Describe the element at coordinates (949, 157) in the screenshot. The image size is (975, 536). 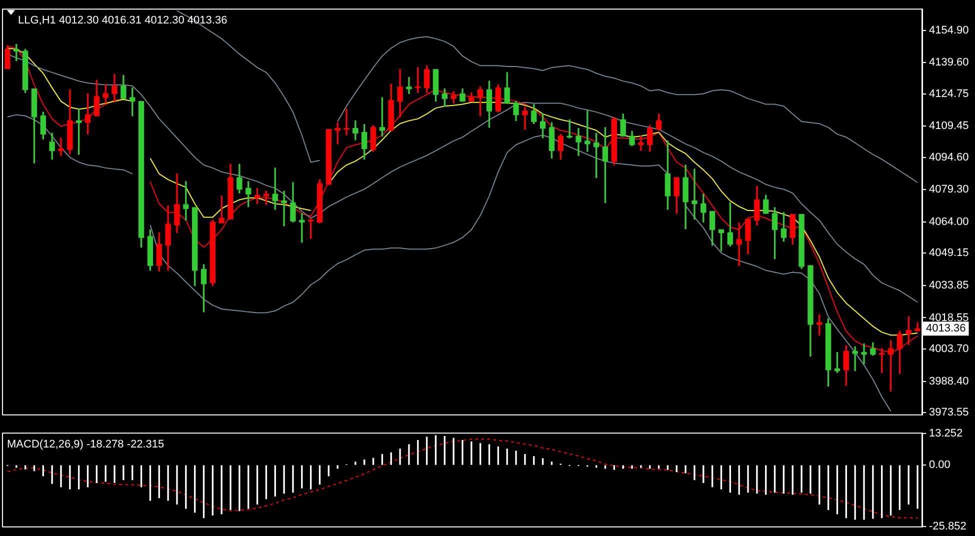
I see `y-tick-label: 4094.60` at that location.